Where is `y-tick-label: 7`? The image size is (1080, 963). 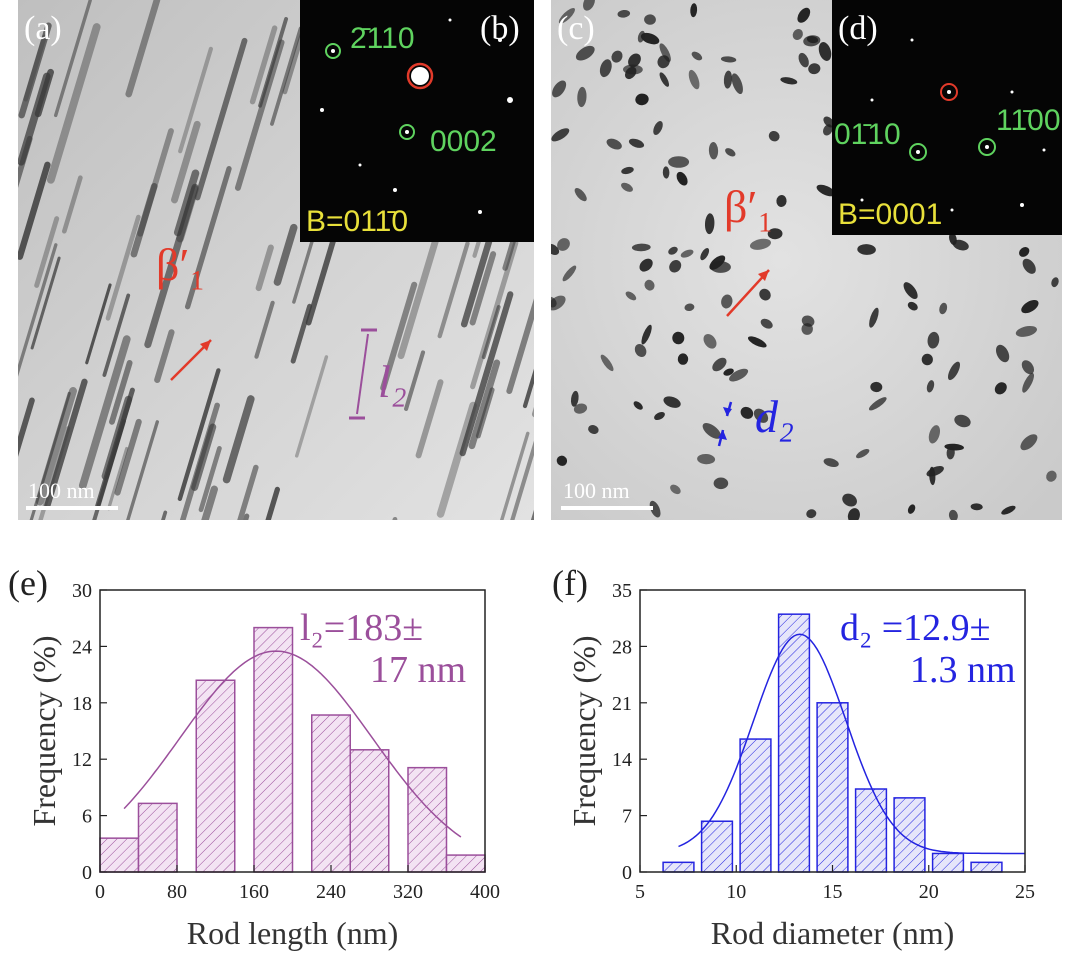 y-tick-label: 7 is located at coordinates (627, 817).